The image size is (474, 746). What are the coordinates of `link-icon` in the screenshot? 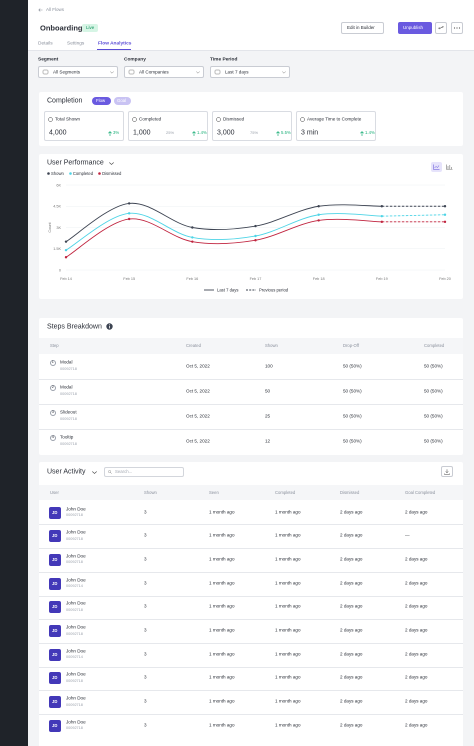 It's located at (441, 28).